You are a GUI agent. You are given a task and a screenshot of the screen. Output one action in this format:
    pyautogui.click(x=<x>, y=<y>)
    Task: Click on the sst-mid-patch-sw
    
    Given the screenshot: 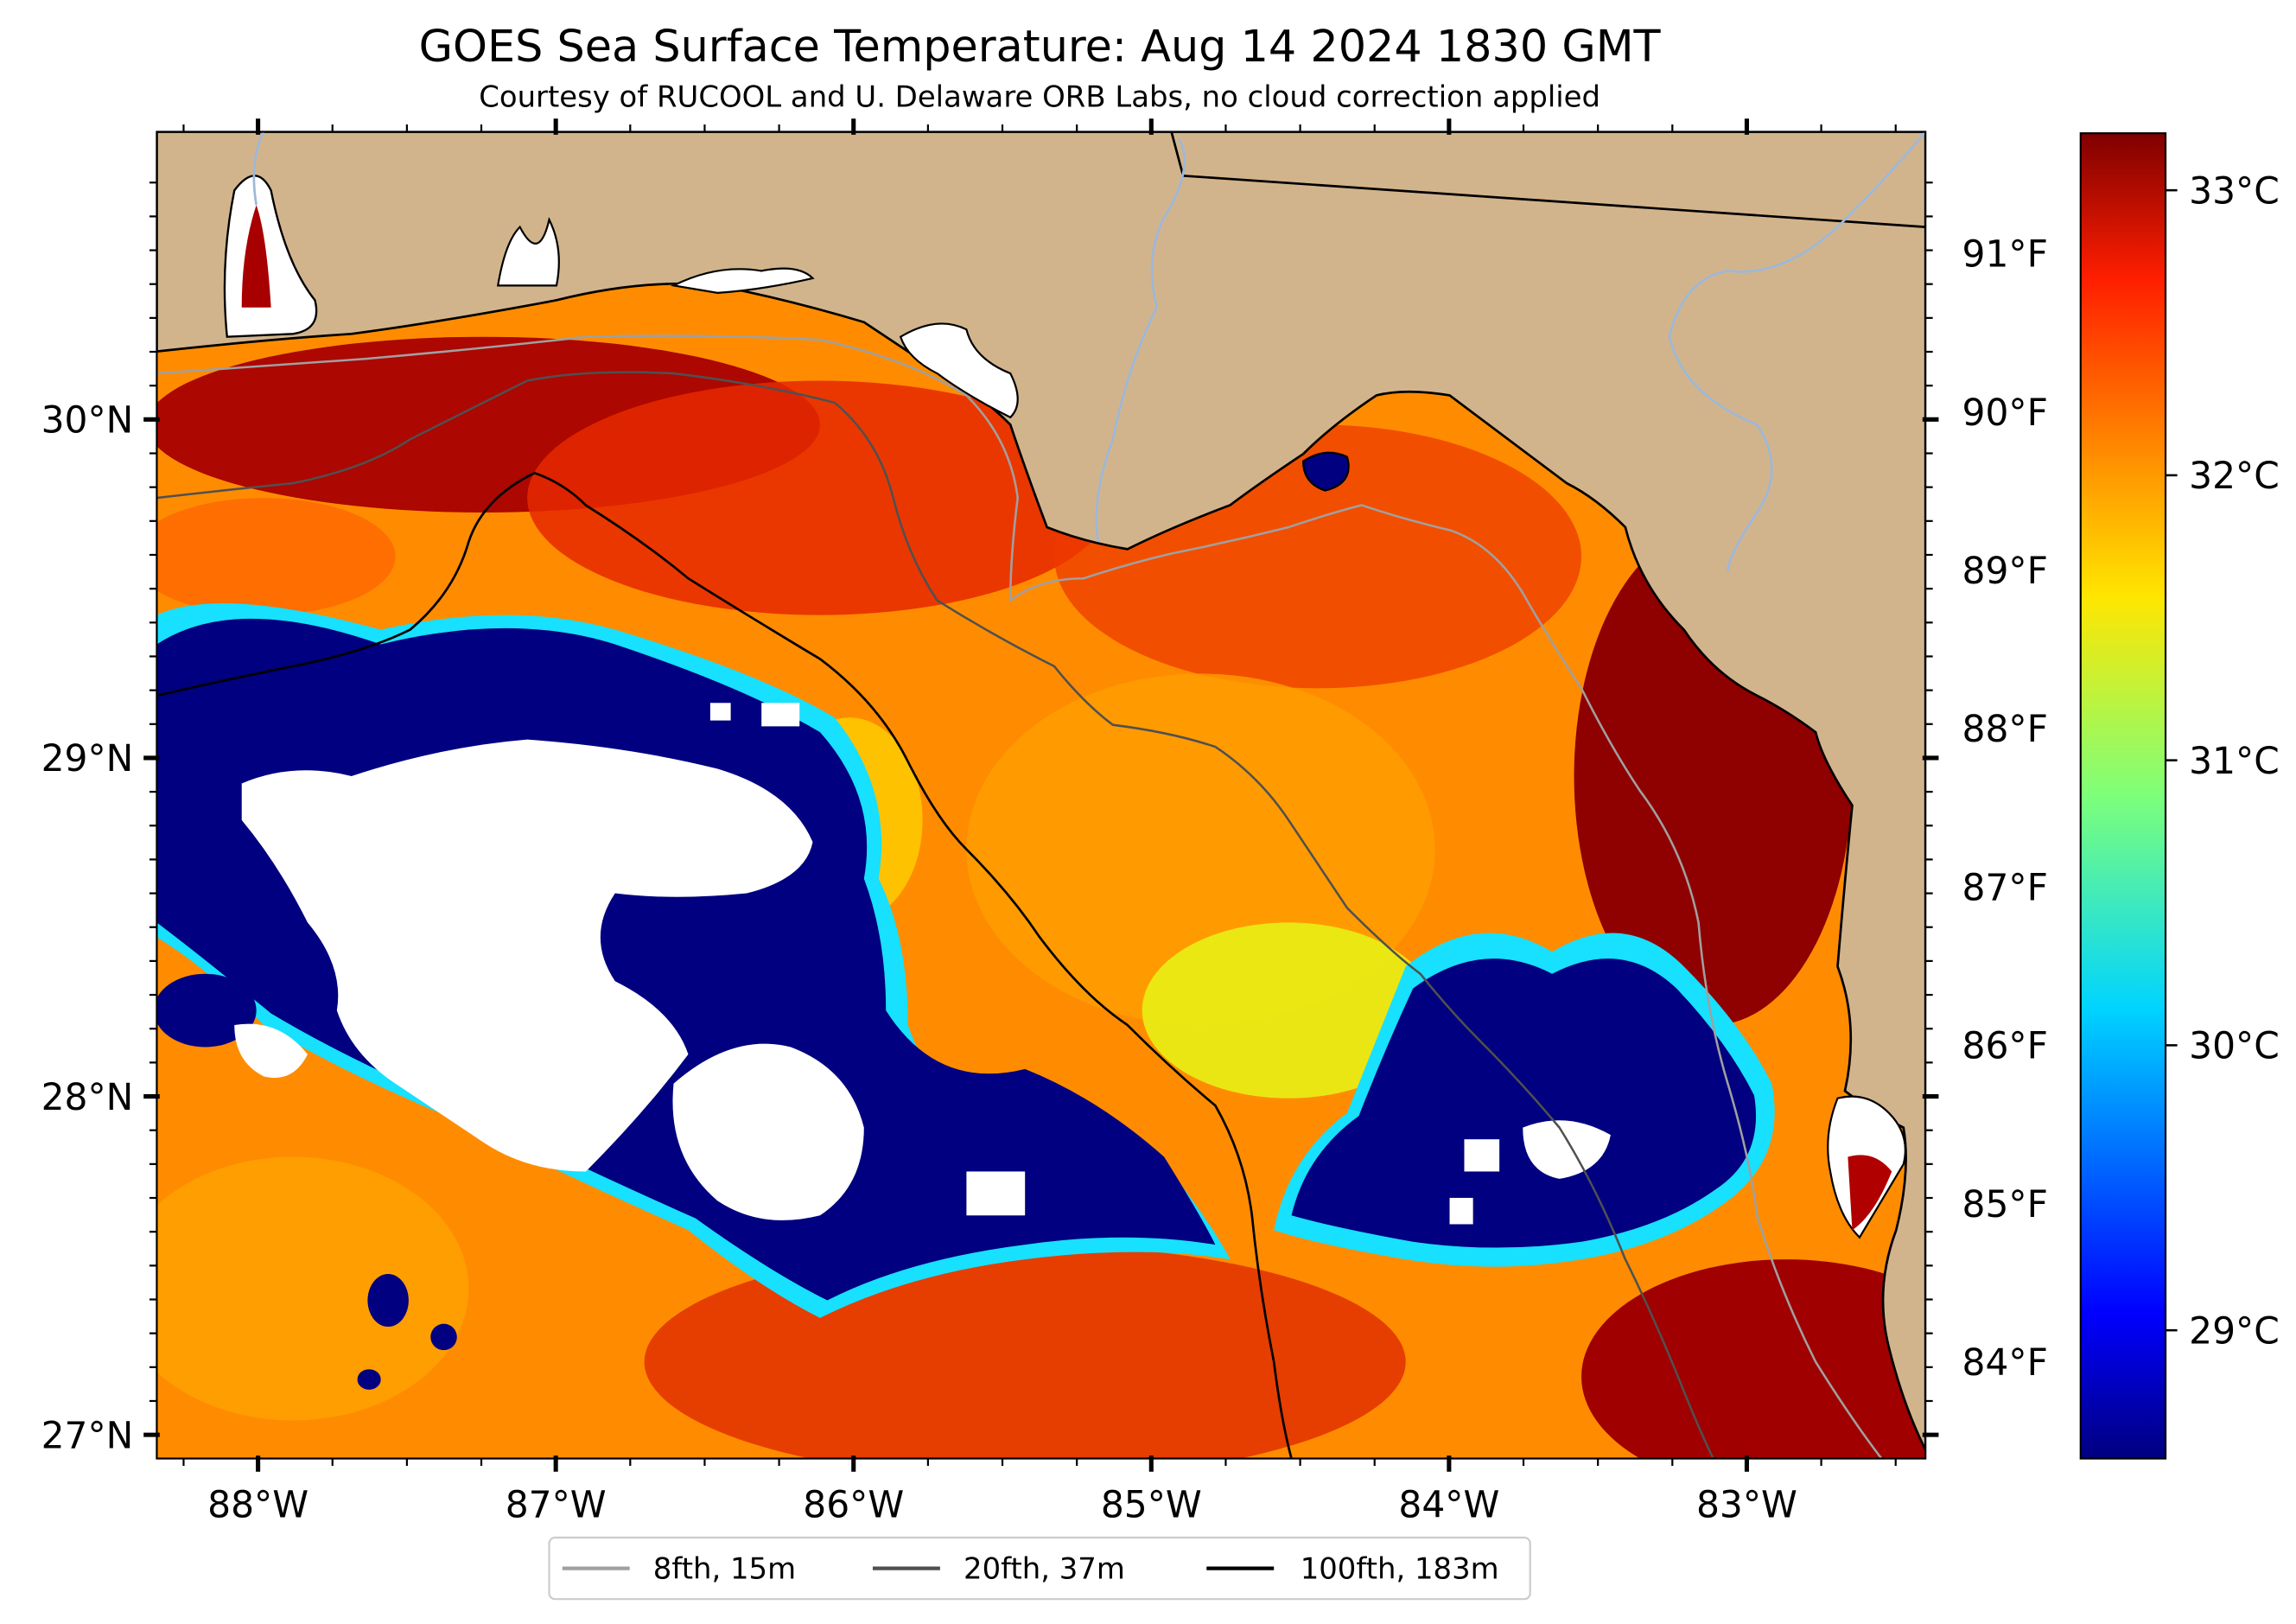 What is the action you would take?
    pyautogui.click(x=312, y=1288)
    